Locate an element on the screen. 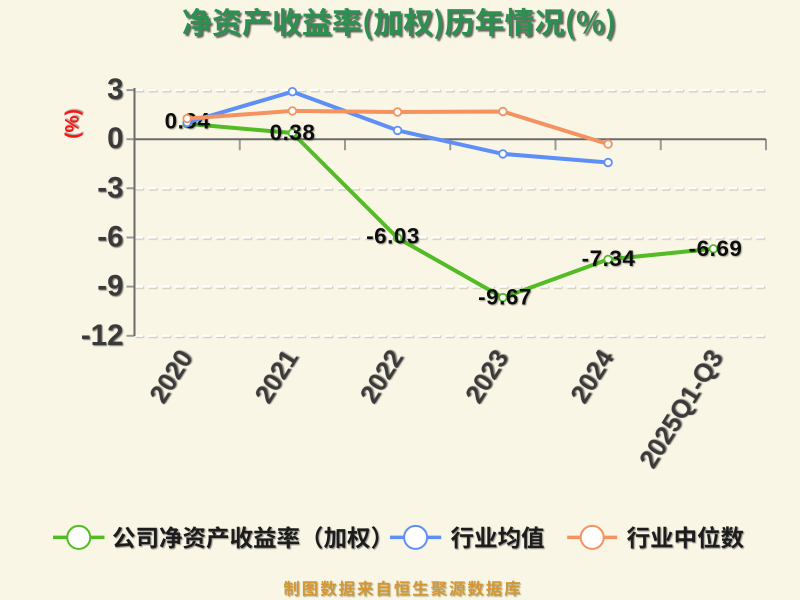 This screenshot has width=800, height=600. svg-text: -6 is located at coordinates (110, 237).